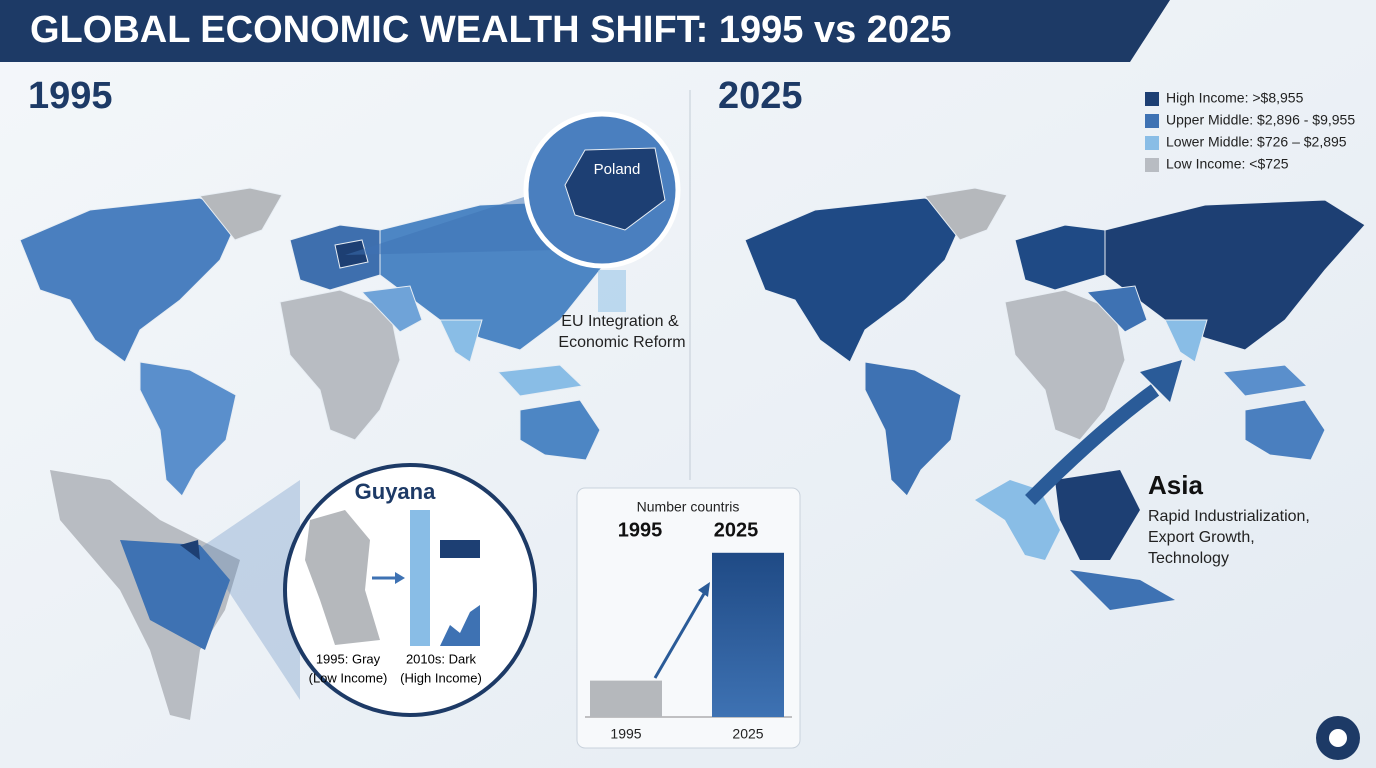  What do you see at coordinates (620, 321) in the screenshot?
I see `note: EU Integration &` at bounding box center [620, 321].